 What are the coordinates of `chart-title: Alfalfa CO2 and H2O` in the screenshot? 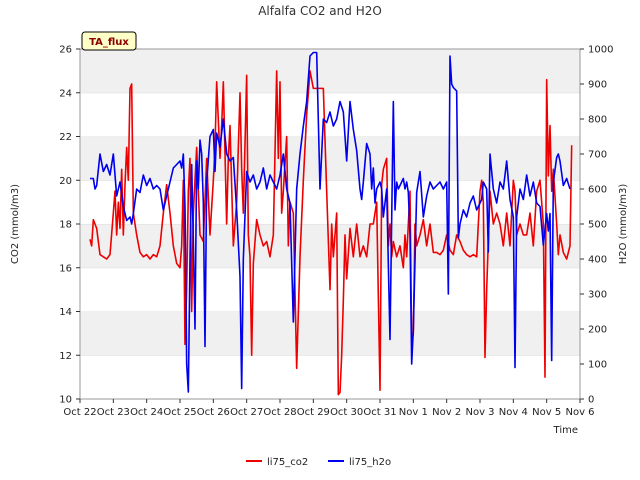 It's located at (320, 11).